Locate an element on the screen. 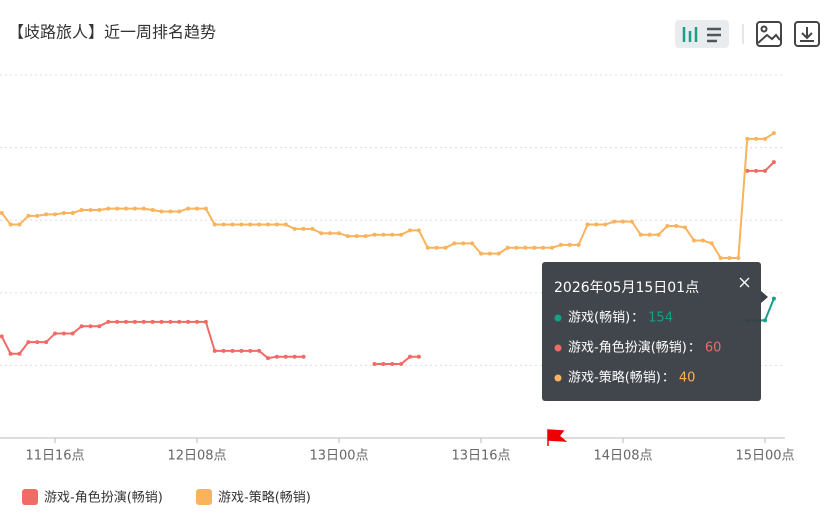 This screenshot has width=832, height=526. legend-label: 游戏-策略(畅销) is located at coordinates (264, 498).